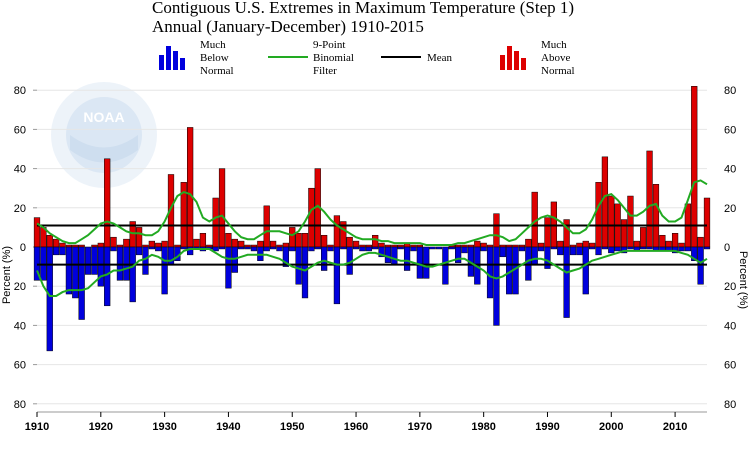 Image resolution: width=750 pixels, height=450 pixels. What do you see at coordinates (483, 427) in the screenshot?
I see `x-tick-label: 1980` at bounding box center [483, 427].